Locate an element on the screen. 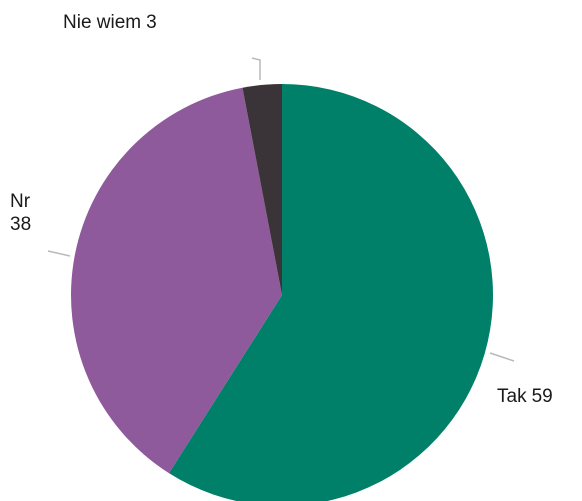 This screenshot has width=582, height=501. pie-slice-nie-wiem is located at coordinates (262, 189).